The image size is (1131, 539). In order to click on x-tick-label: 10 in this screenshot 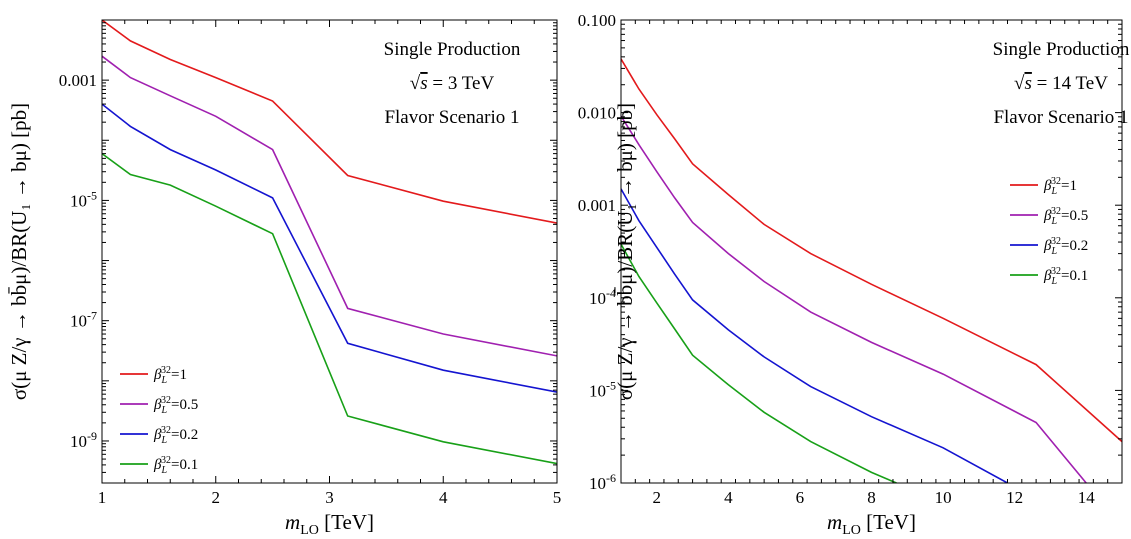, I will do `click(943, 497)`.